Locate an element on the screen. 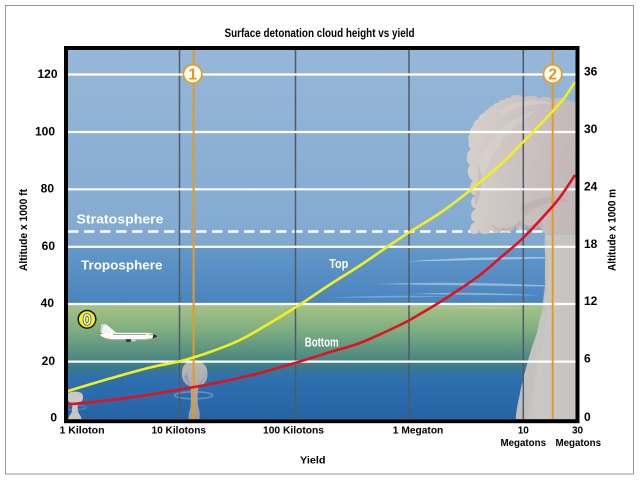 The width and height of the screenshot is (640, 480). svg-text: 10 is located at coordinates (524, 431).